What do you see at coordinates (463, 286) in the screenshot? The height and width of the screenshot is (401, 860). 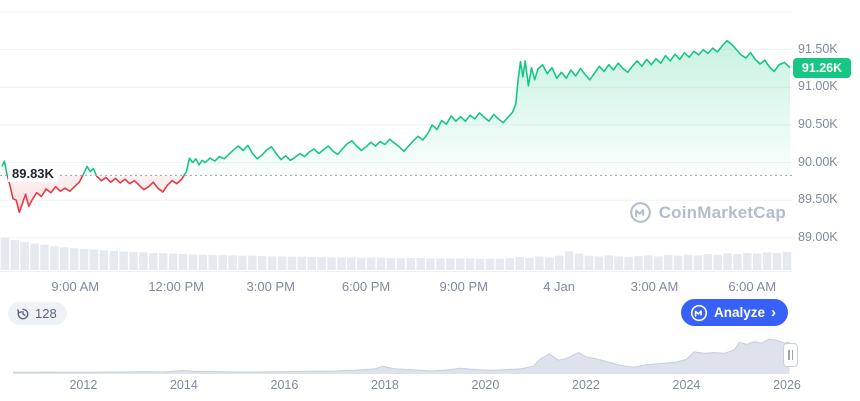 I see `time-axis-label: 9:00 PM` at bounding box center [463, 286].